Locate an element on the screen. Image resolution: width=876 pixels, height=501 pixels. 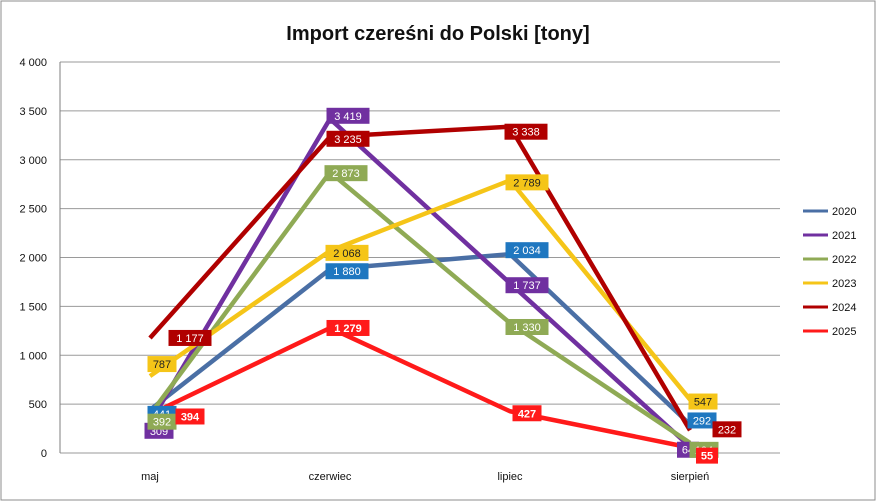
data-label-2021: 1 737 is located at coordinates (527, 286).